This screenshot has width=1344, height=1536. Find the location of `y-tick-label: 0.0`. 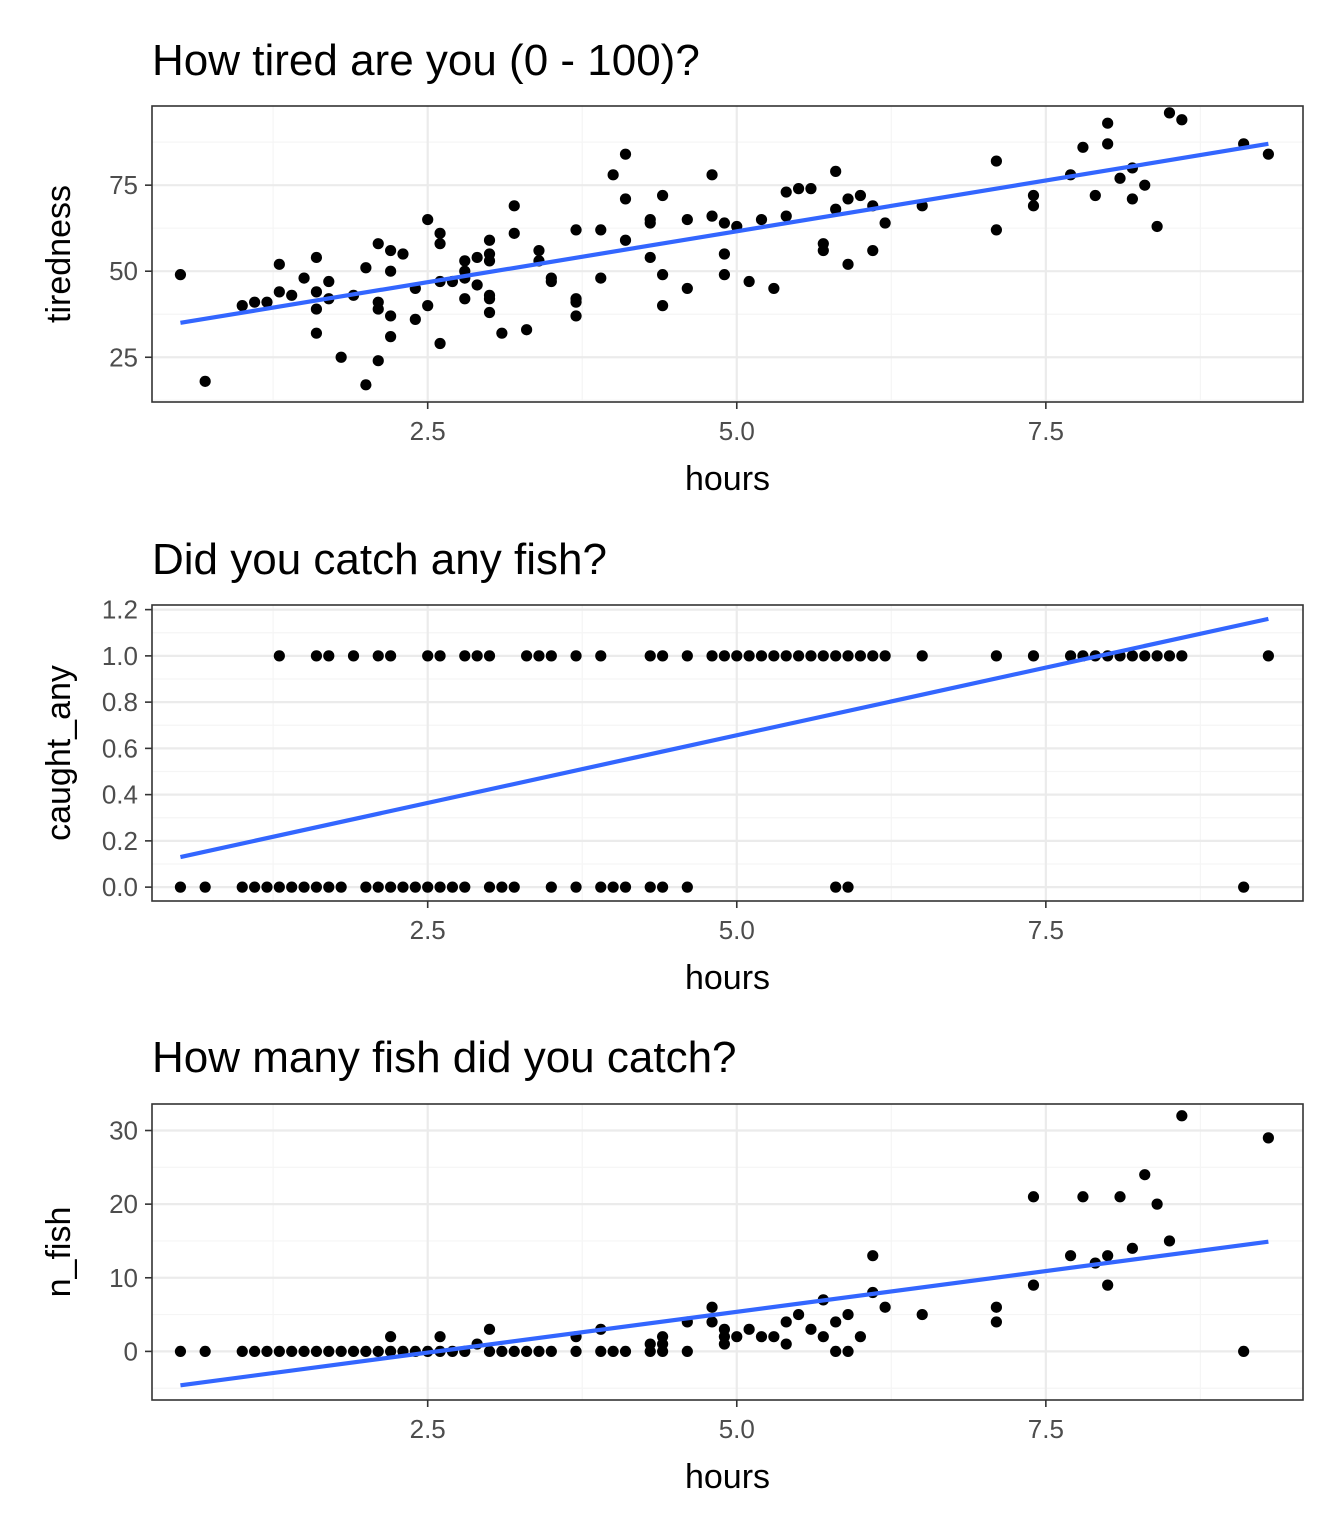

y-tick-label: 0.0 is located at coordinates (120, 887).